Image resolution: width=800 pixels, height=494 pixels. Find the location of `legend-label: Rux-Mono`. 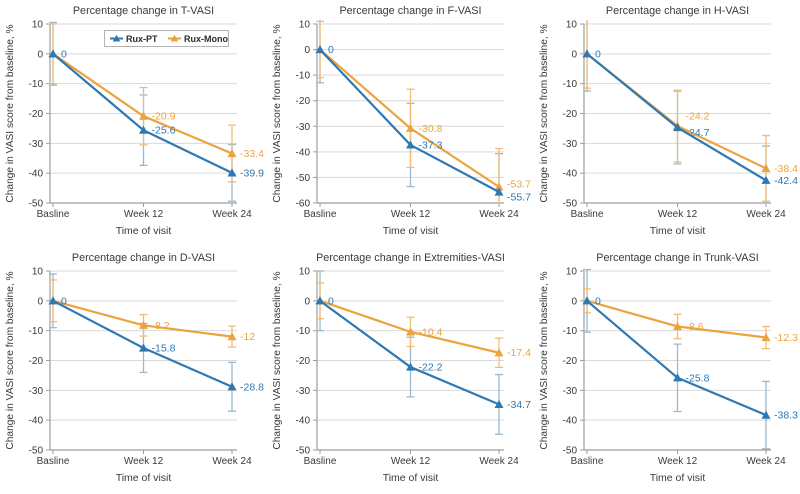

legend-label: Rux-Mono is located at coordinates (206, 39).